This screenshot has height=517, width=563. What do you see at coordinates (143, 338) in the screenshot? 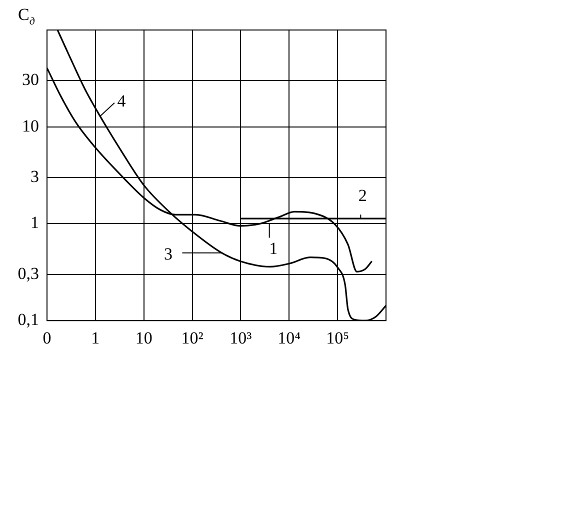
I see `x-tick-label: 10` at bounding box center [143, 338].